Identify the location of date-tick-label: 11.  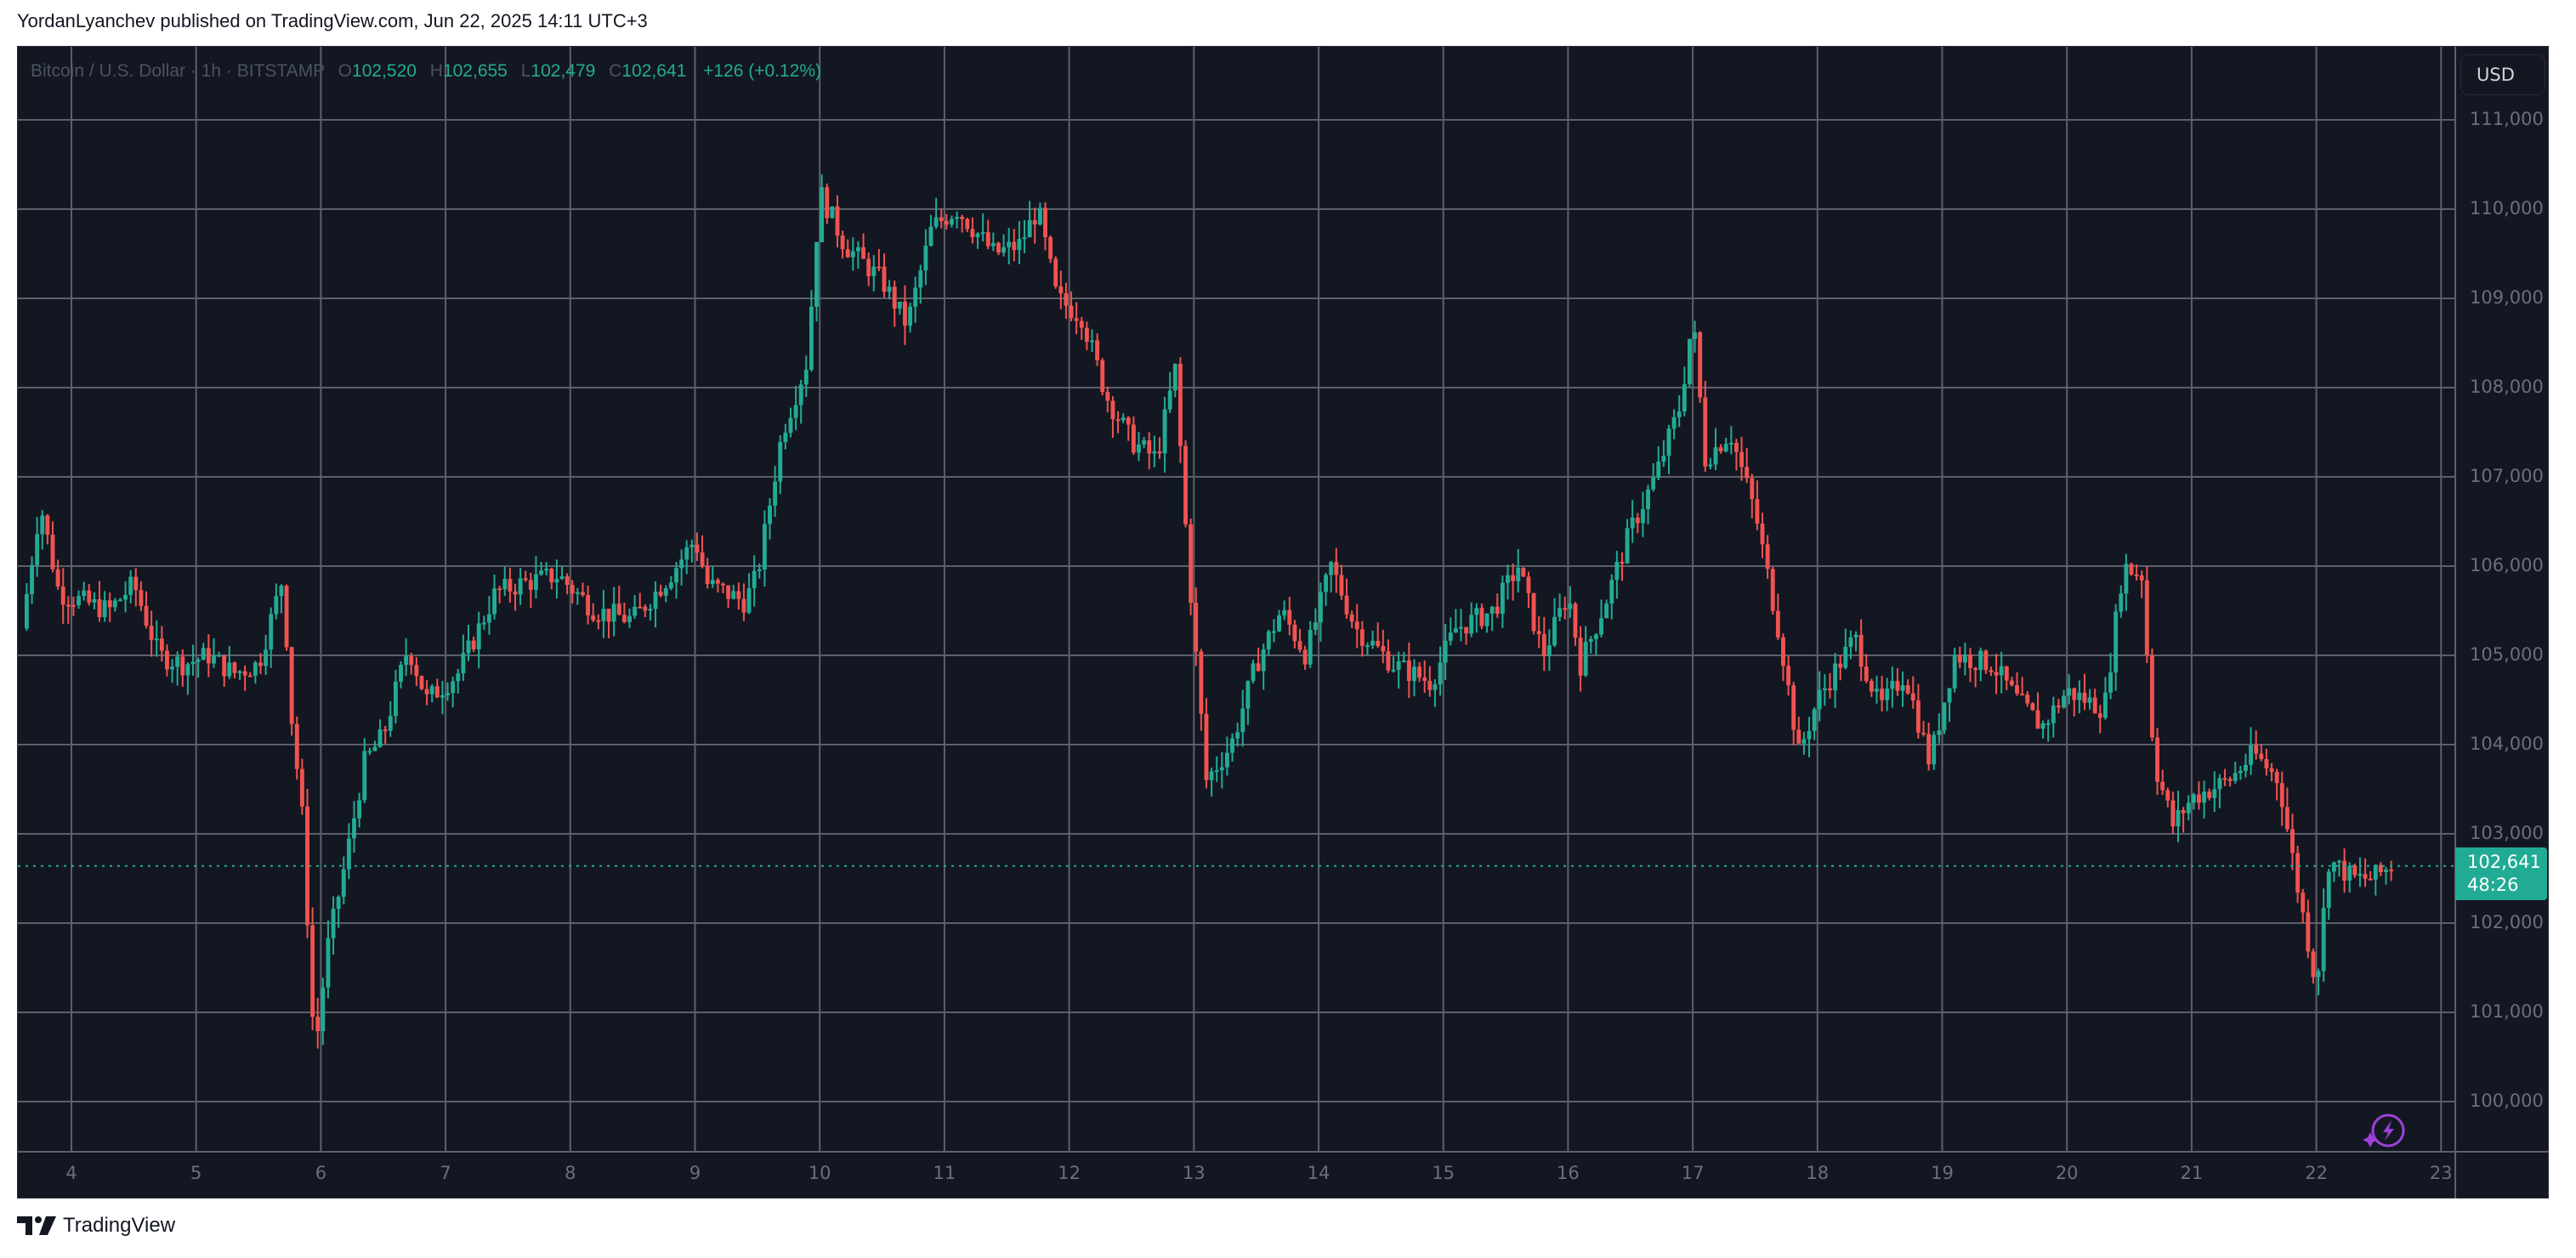
(945, 1173).